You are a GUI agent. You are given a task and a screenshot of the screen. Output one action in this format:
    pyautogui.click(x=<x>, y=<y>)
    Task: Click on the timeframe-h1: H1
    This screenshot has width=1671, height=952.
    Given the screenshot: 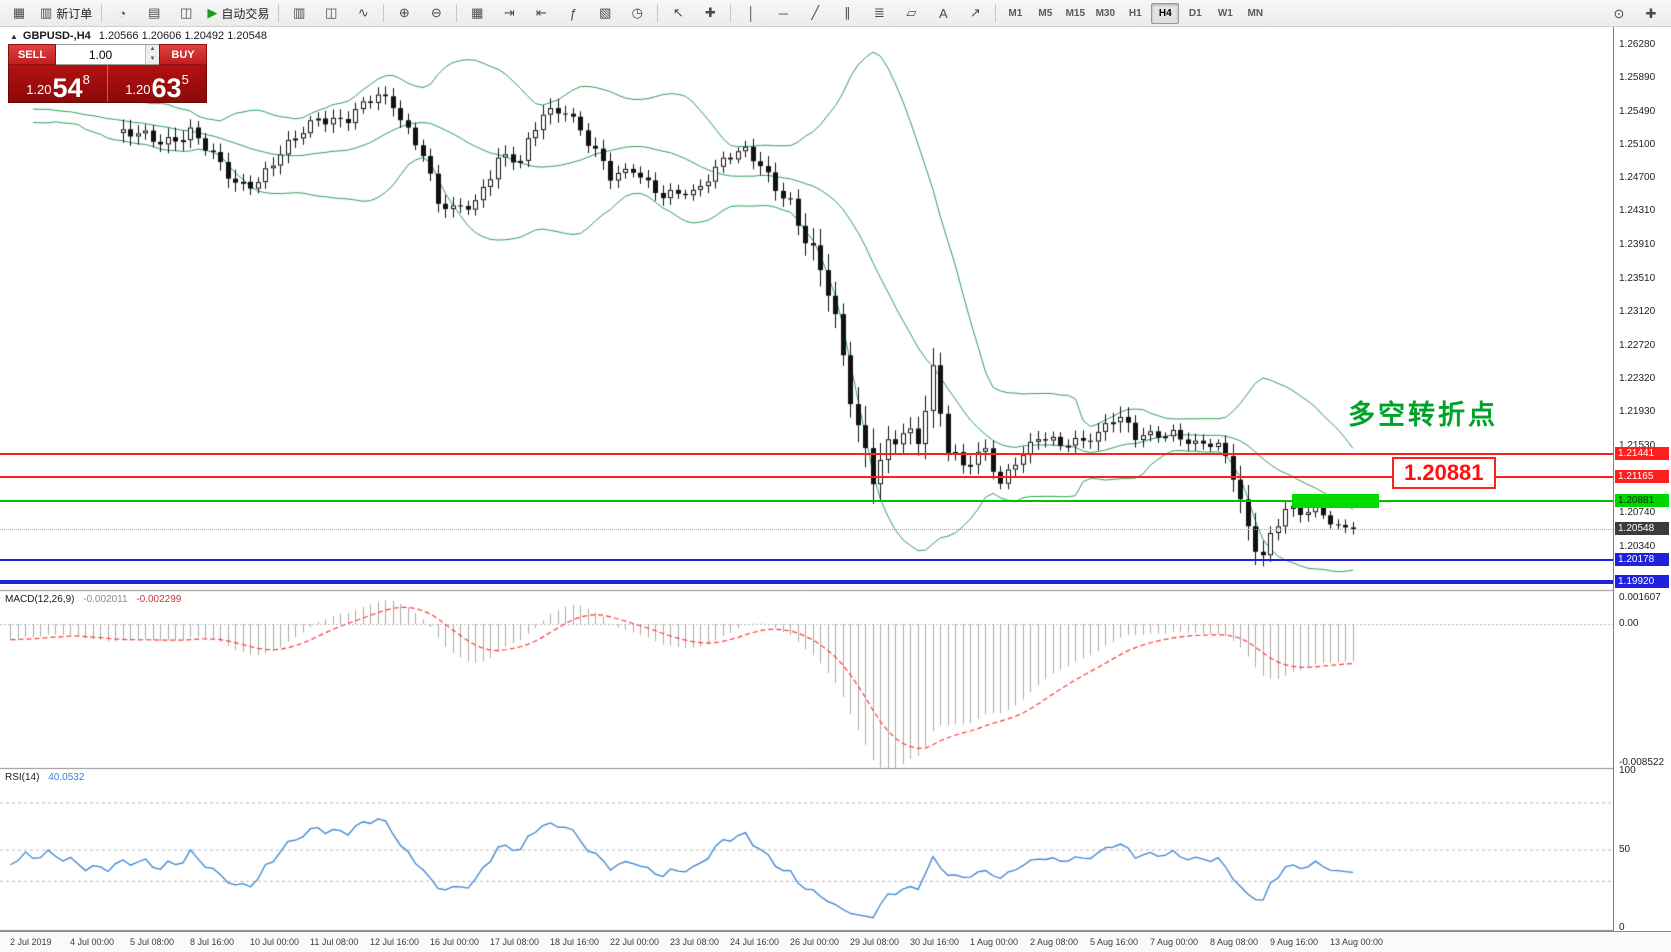 What is the action you would take?
    pyautogui.click(x=1135, y=13)
    